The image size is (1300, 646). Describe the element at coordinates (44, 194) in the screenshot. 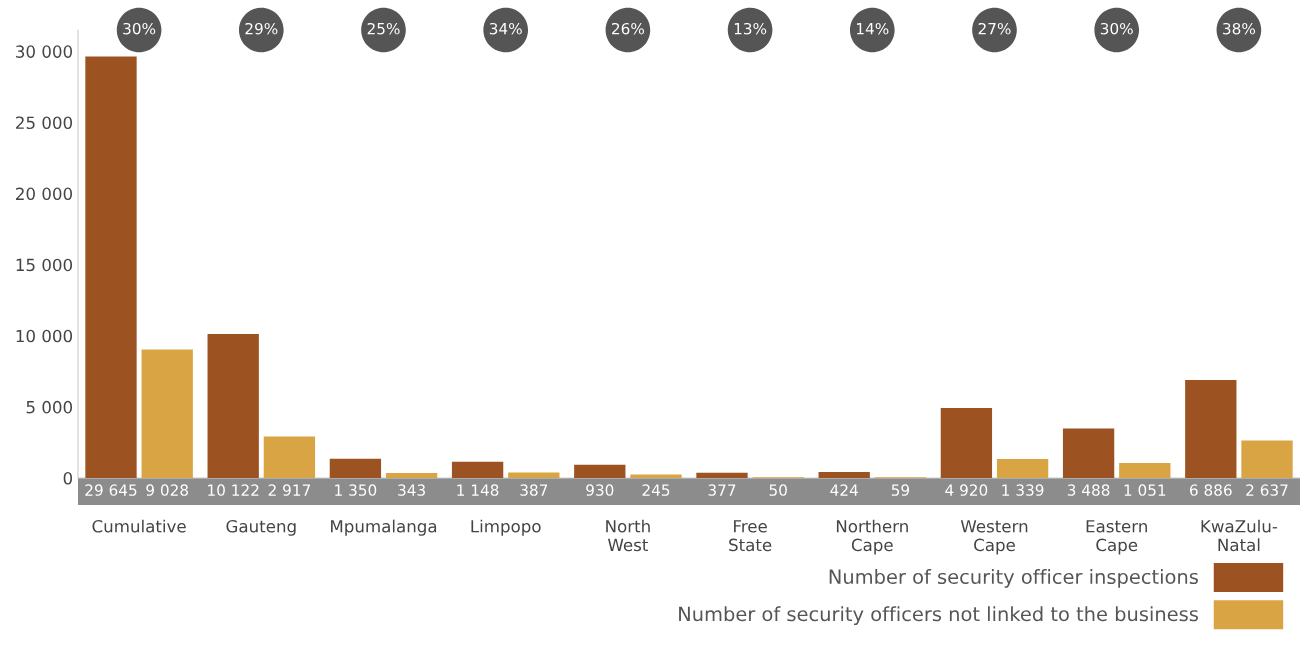

I see `y-tick-label: 20 000` at that location.